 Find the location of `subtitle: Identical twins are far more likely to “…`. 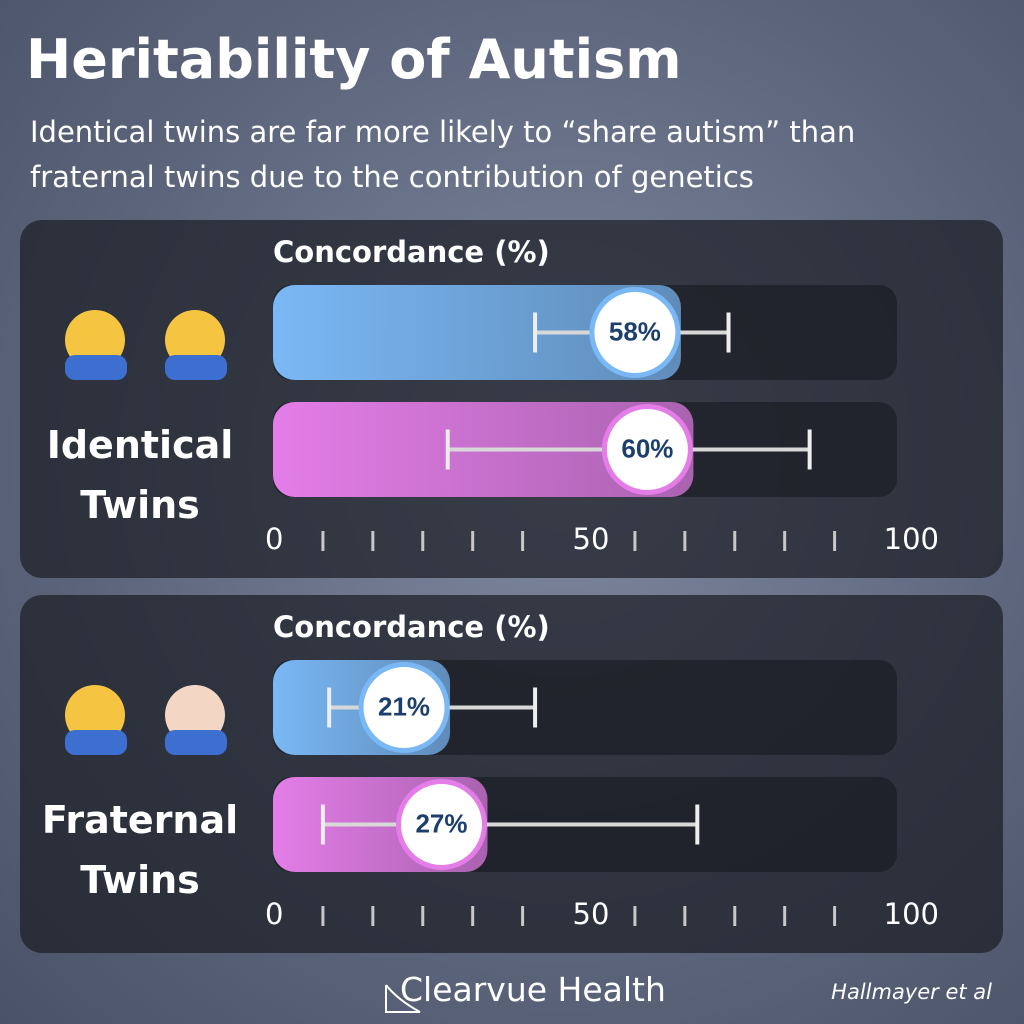

subtitle: Identical twins are far more likely to “… is located at coordinates (443, 154).